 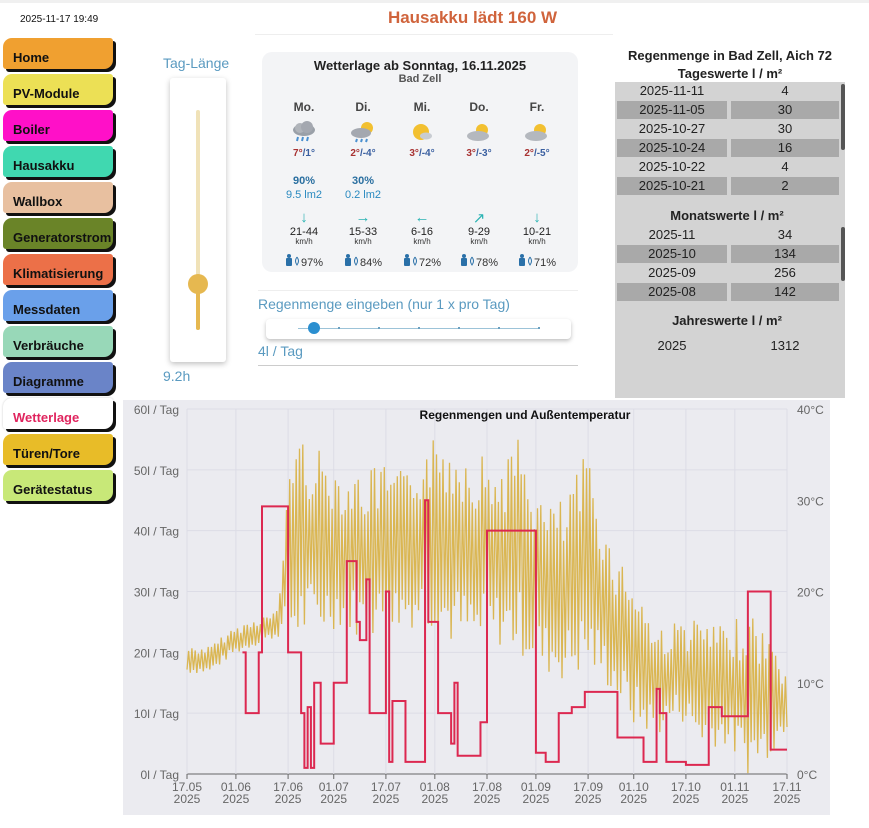 What do you see at coordinates (730, 73) in the screenshot?
I see `daily-values-title: Tageswerte l / m²` at bounding box center [730, 73].